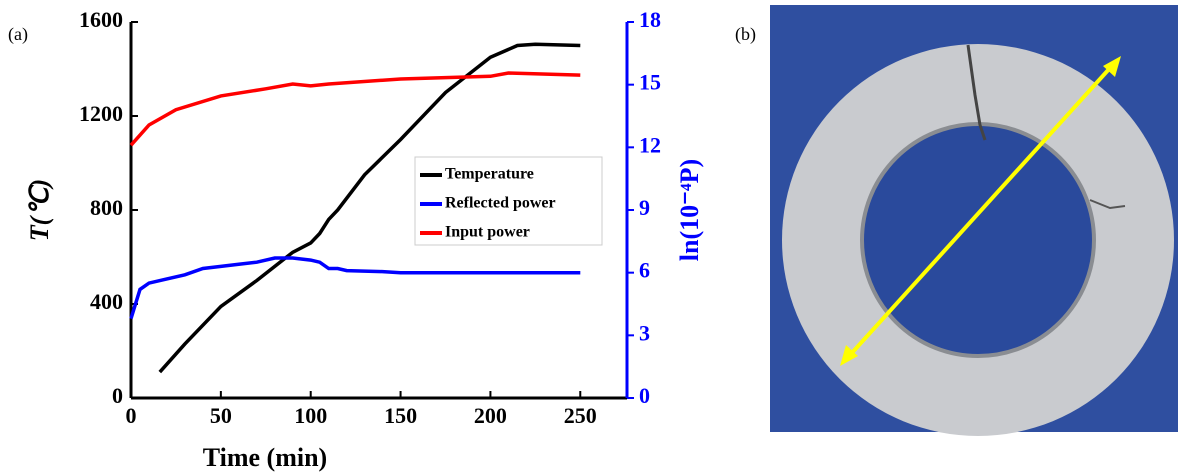  I want to click on legend-label: Input power, so click(487, 232).